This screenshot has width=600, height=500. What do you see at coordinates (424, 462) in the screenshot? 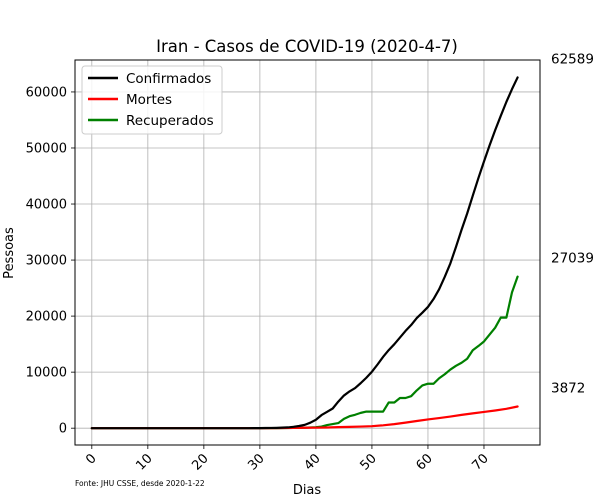
I see `x-tick-label: 60` at bounding box center [424, 462].